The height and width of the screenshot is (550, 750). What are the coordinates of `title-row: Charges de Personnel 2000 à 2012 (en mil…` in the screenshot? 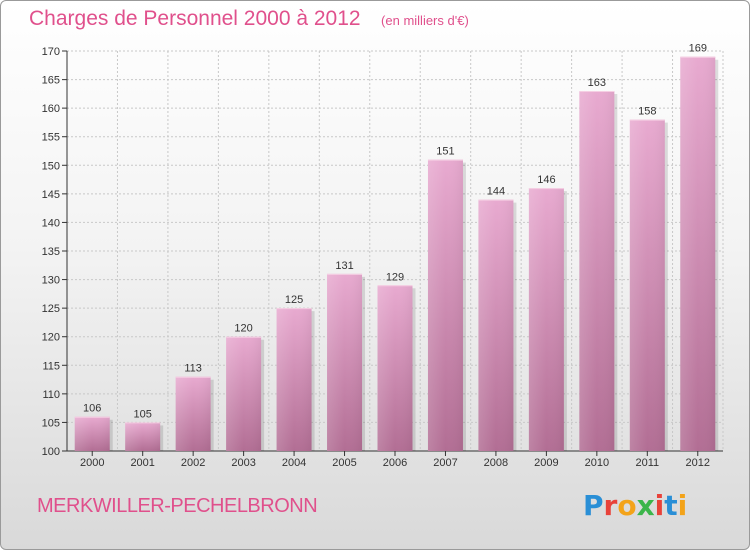 It's located at (249, 19).